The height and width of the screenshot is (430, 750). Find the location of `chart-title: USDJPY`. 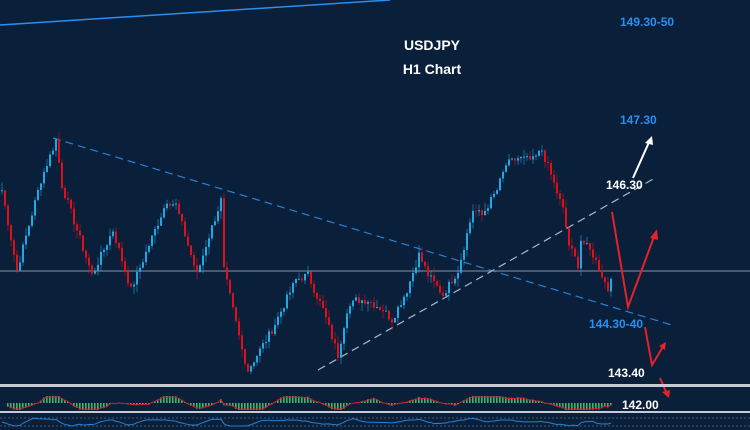

chart-title: USDJPY is located at coordinates (432, 45).